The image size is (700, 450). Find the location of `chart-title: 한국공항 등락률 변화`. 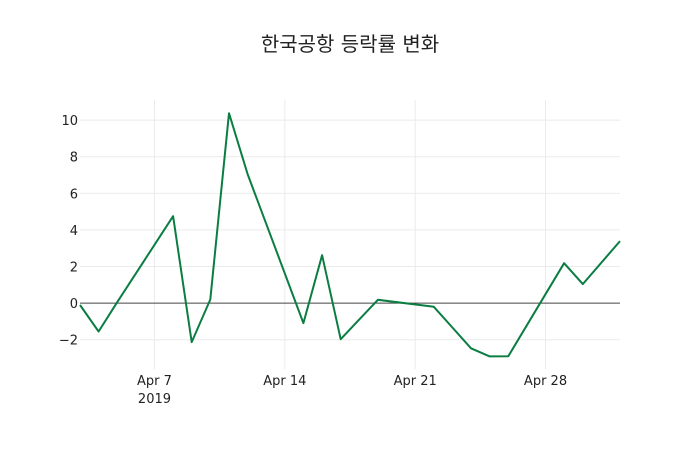

chart-title: 한국공항 등락률 변화 is located at coordinates (350, 44).